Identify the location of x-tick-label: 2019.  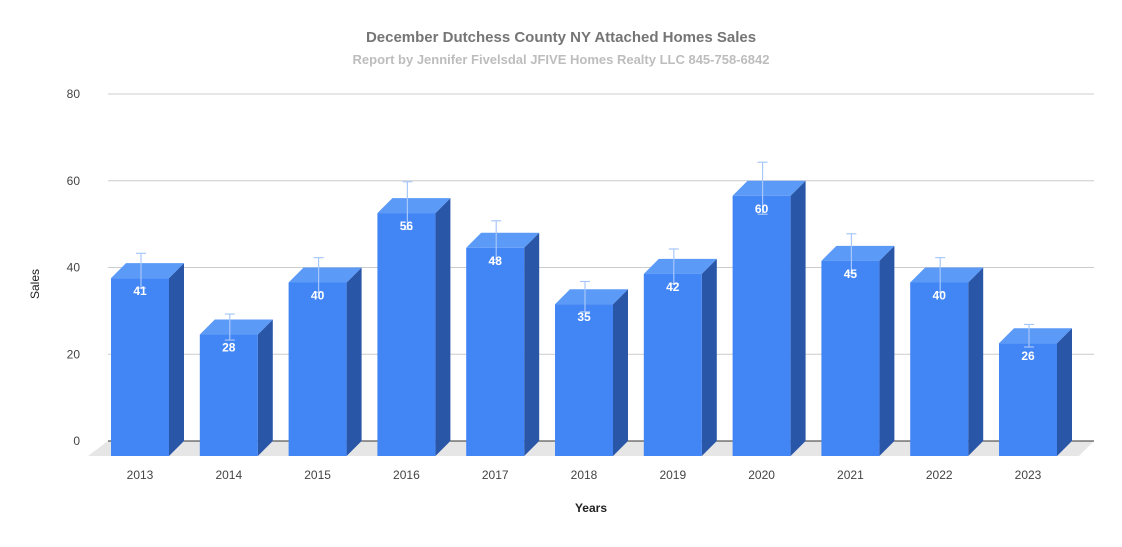
(672, 475).